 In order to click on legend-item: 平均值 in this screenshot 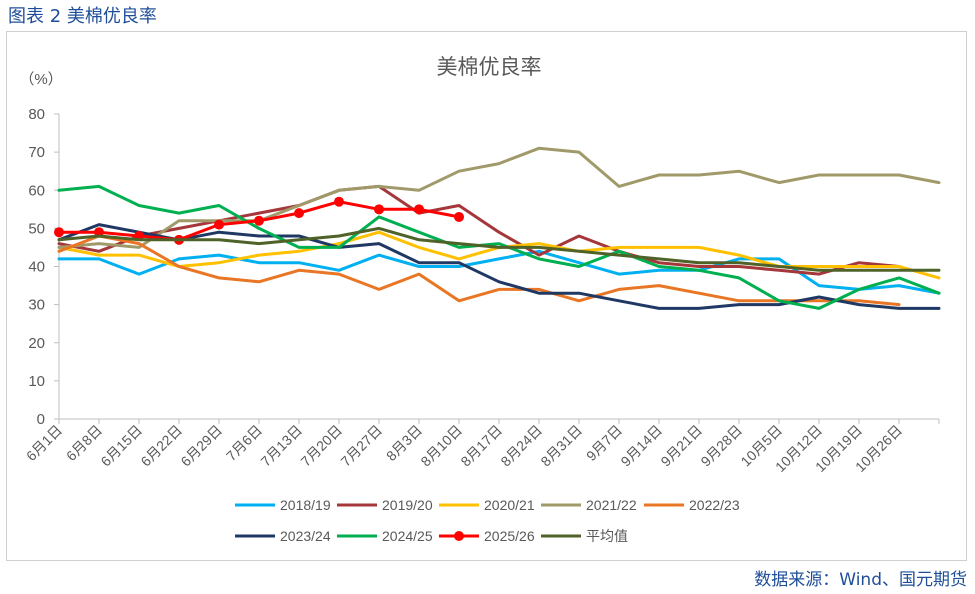, I will do `click(584, 536)`.